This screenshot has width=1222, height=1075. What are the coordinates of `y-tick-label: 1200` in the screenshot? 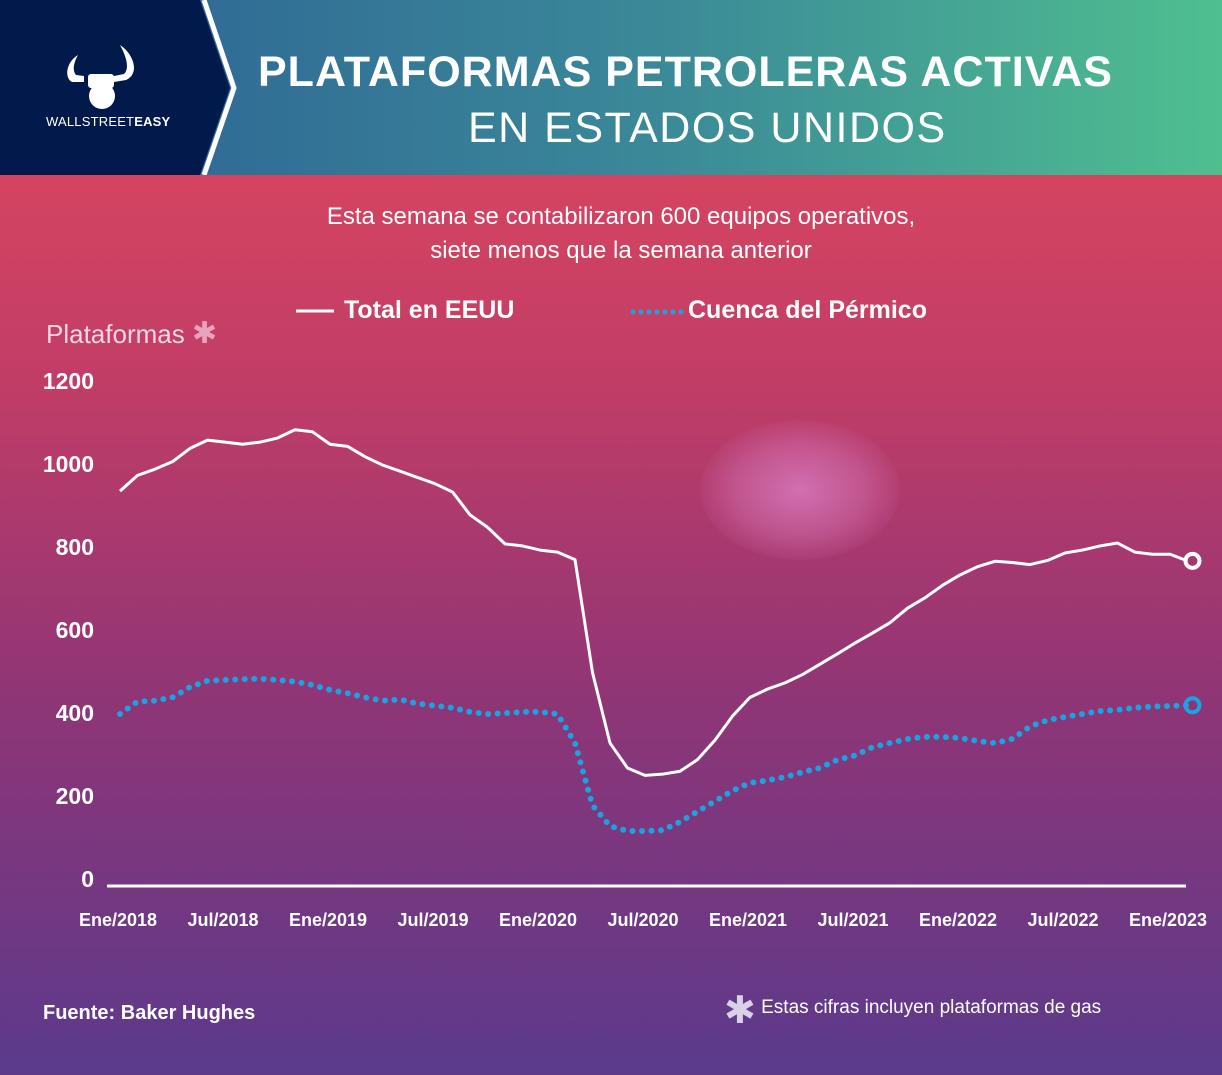 It's located at (68, 381).